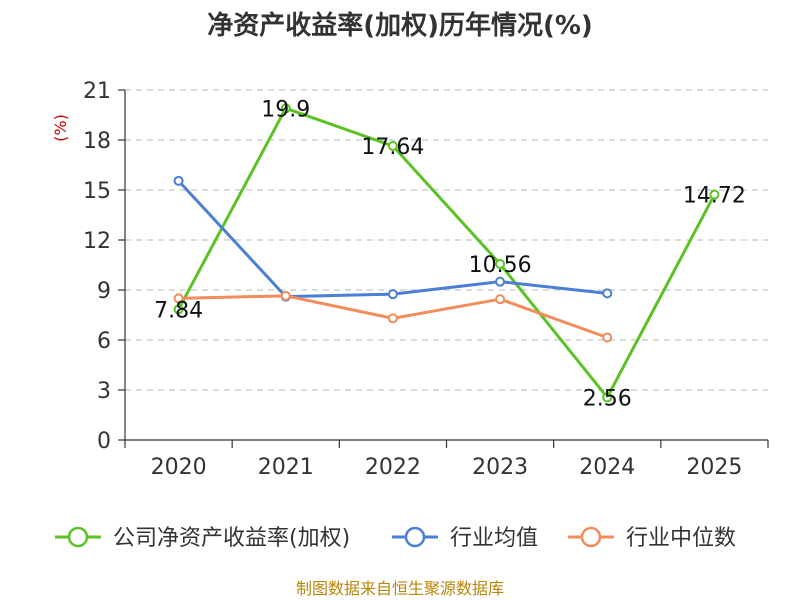 The height and width of the screenshot is (600, 800). Describe the element at coordinates (681, 538) in the screenshot. I see `legend-label-2: 行业中位数` at that location.